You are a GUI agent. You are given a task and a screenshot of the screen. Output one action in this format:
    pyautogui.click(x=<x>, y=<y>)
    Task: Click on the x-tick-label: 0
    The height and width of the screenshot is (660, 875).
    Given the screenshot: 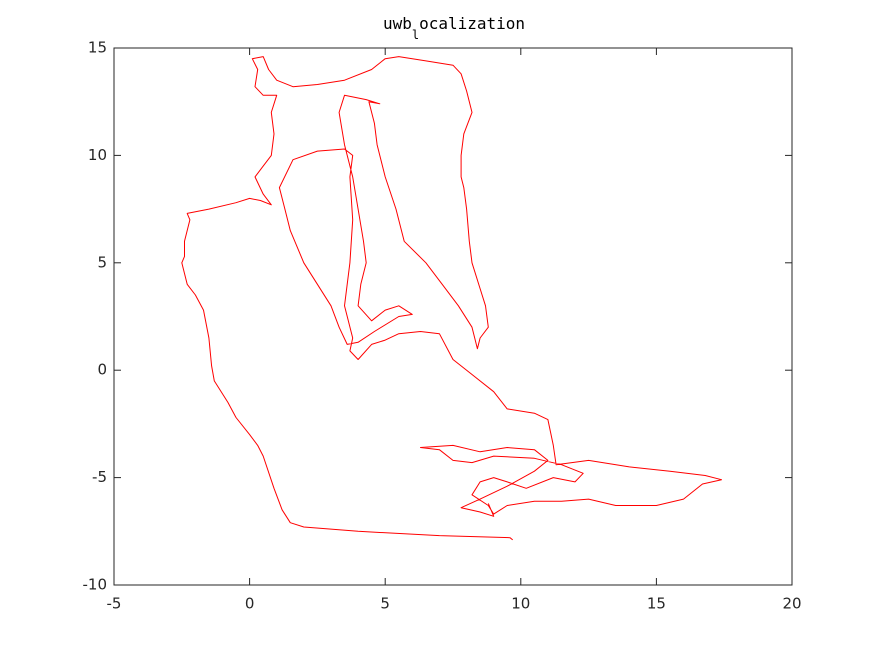 What is the action you would take?
    pyautogui.click(x=250, y=604)
    